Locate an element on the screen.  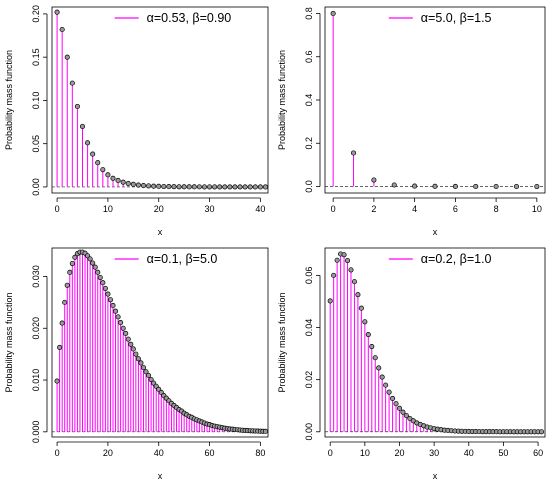
y-tick-label: 0.8 is located at coordinates (309, 13).